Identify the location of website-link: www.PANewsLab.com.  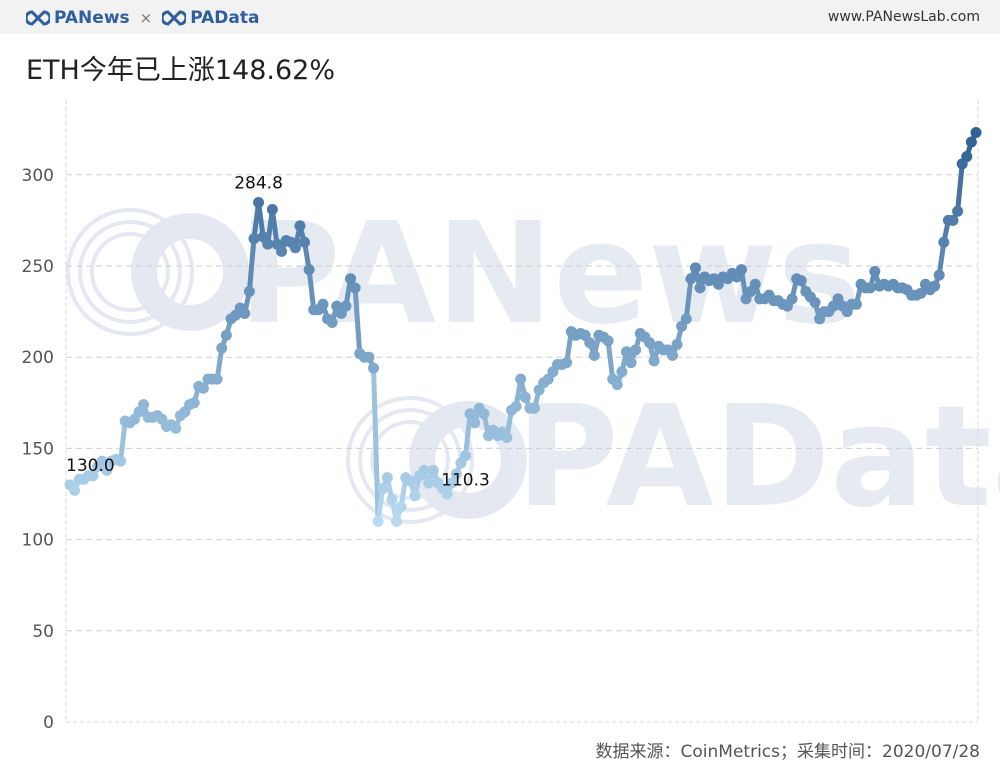
(903, 17).